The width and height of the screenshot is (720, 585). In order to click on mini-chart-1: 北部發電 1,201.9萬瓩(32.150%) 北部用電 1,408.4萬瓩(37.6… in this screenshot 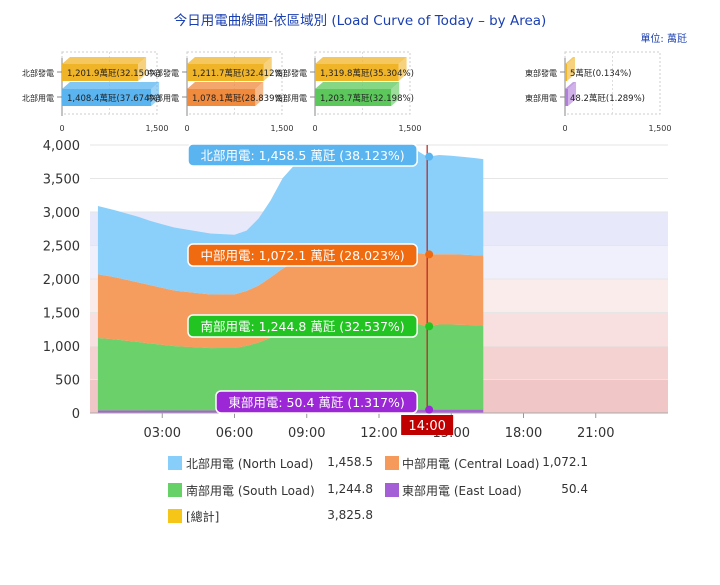, I will do `click(95, 92)`.